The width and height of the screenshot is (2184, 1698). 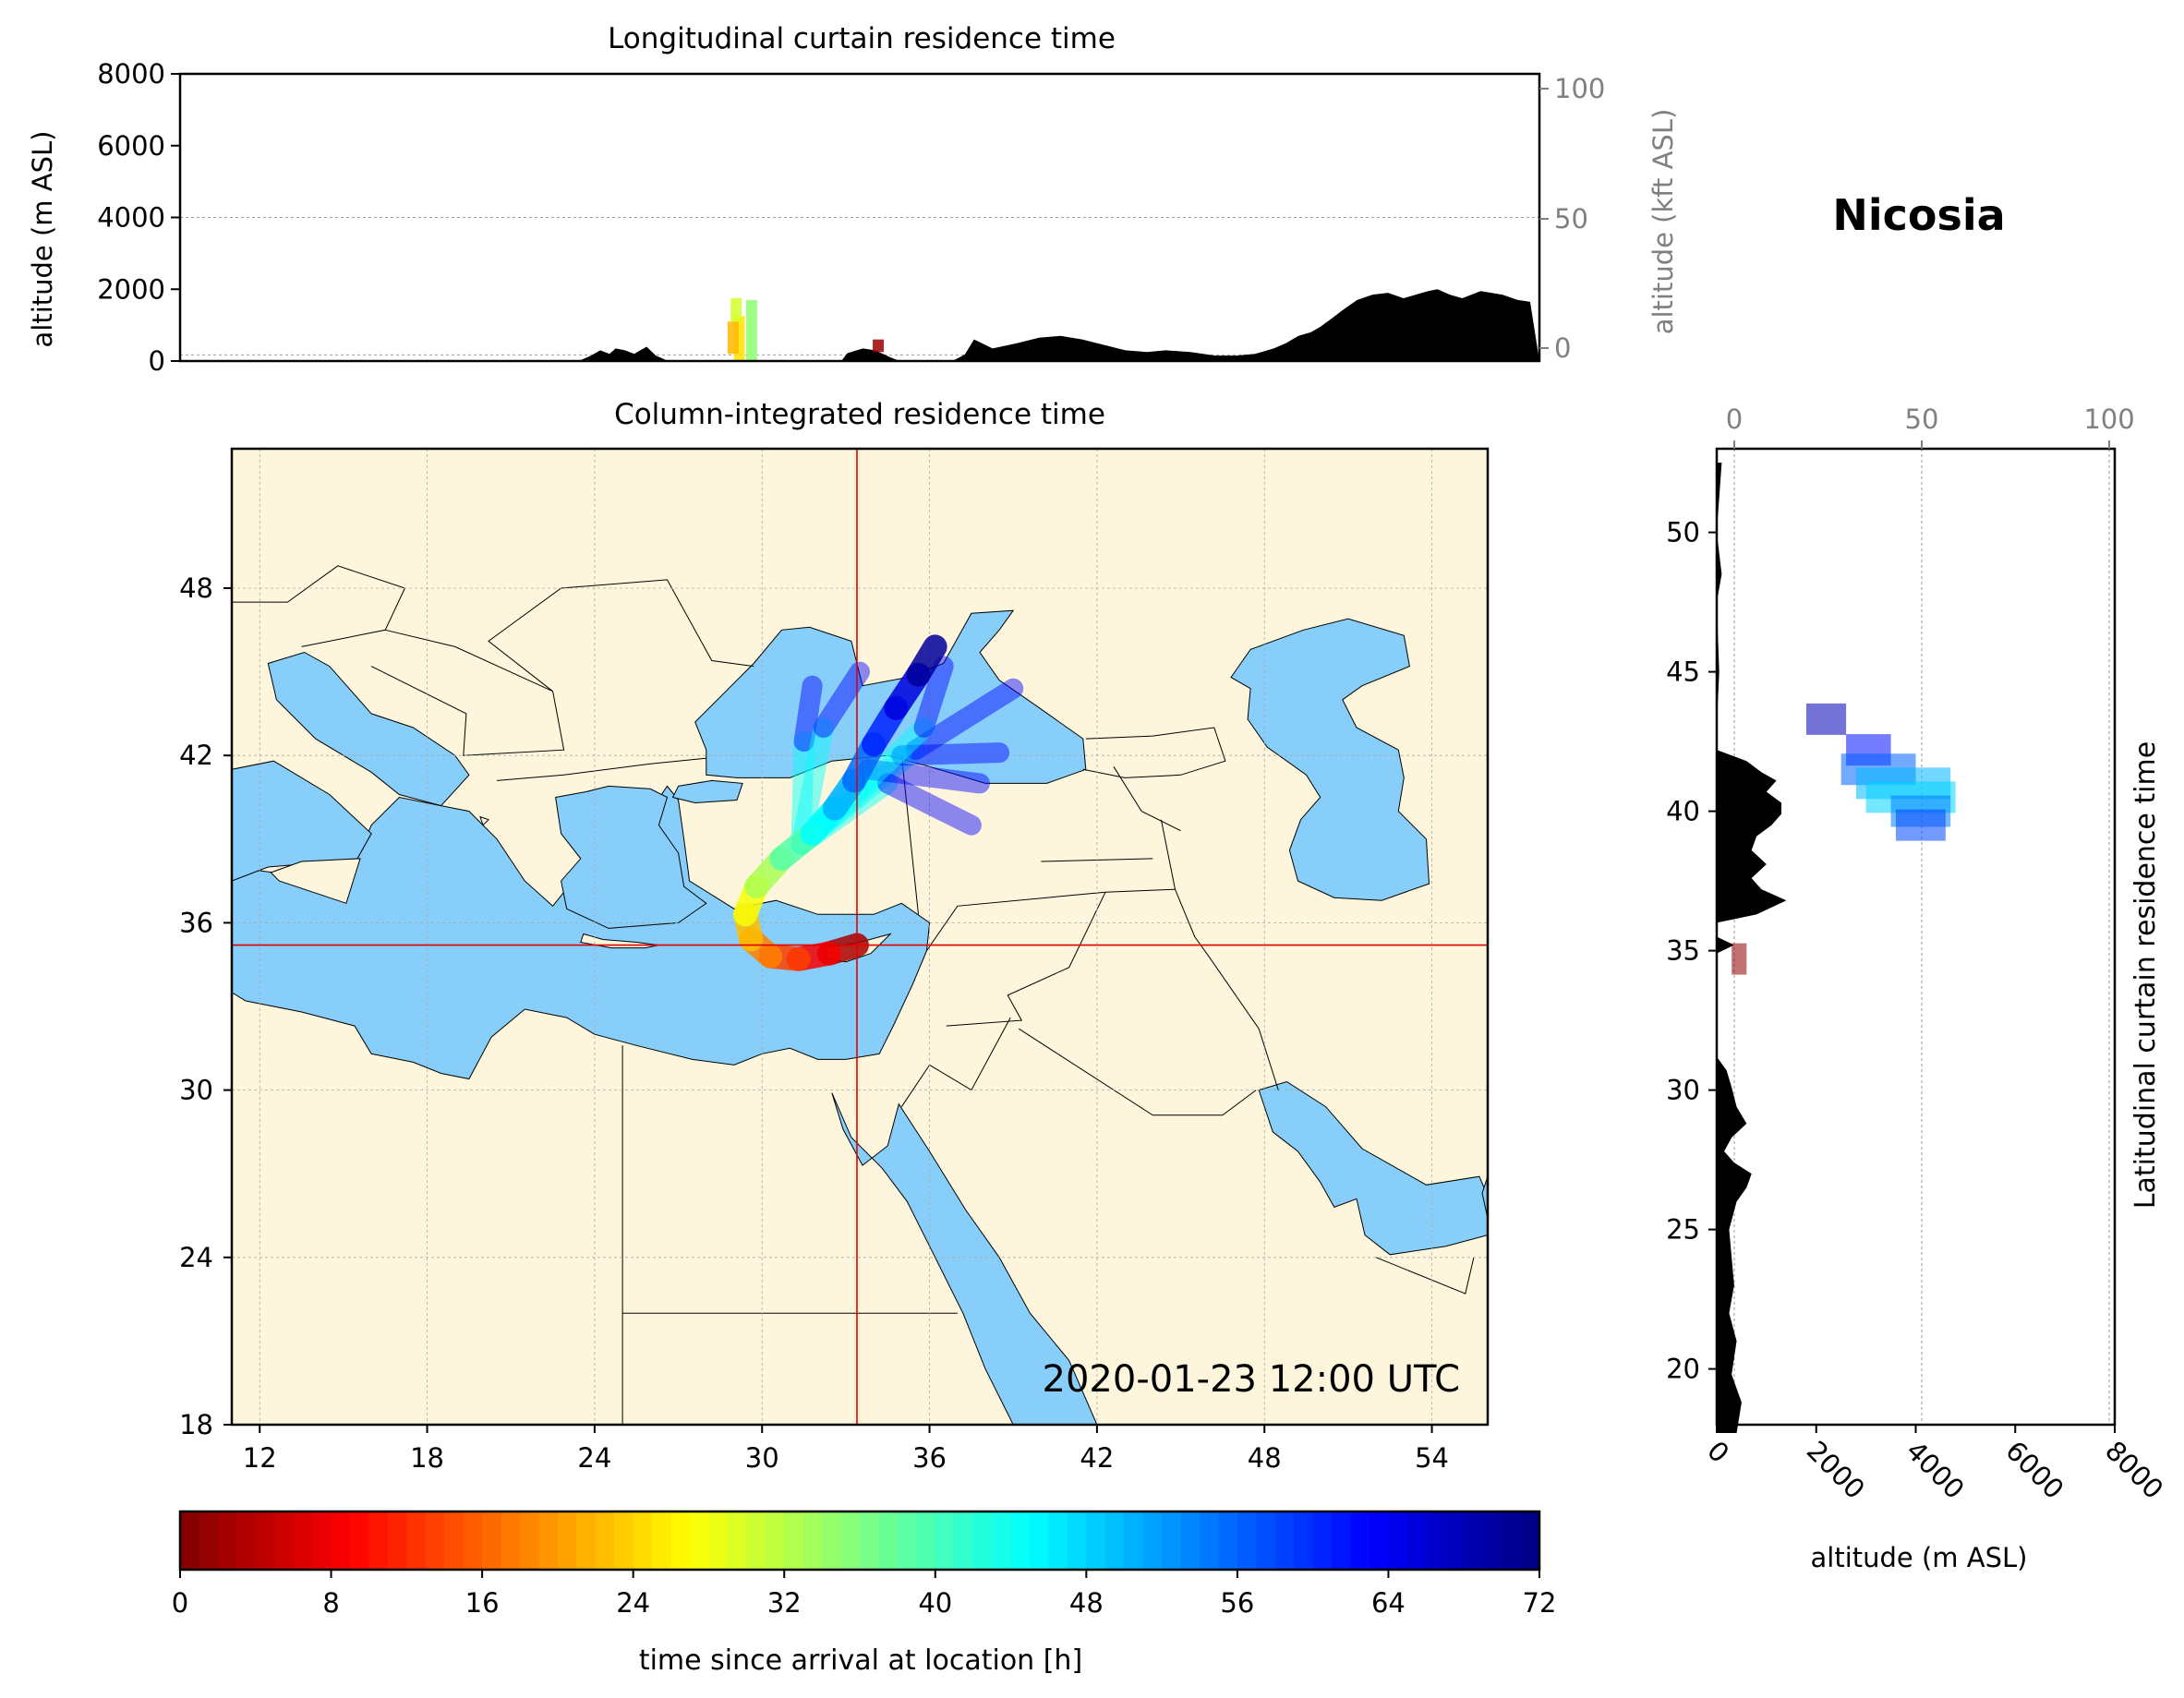 What do you see at coordinates (784, 1603) in the screenshot?
I see `colorbar-tick-label: 32` at bounding box center [784, 1603].